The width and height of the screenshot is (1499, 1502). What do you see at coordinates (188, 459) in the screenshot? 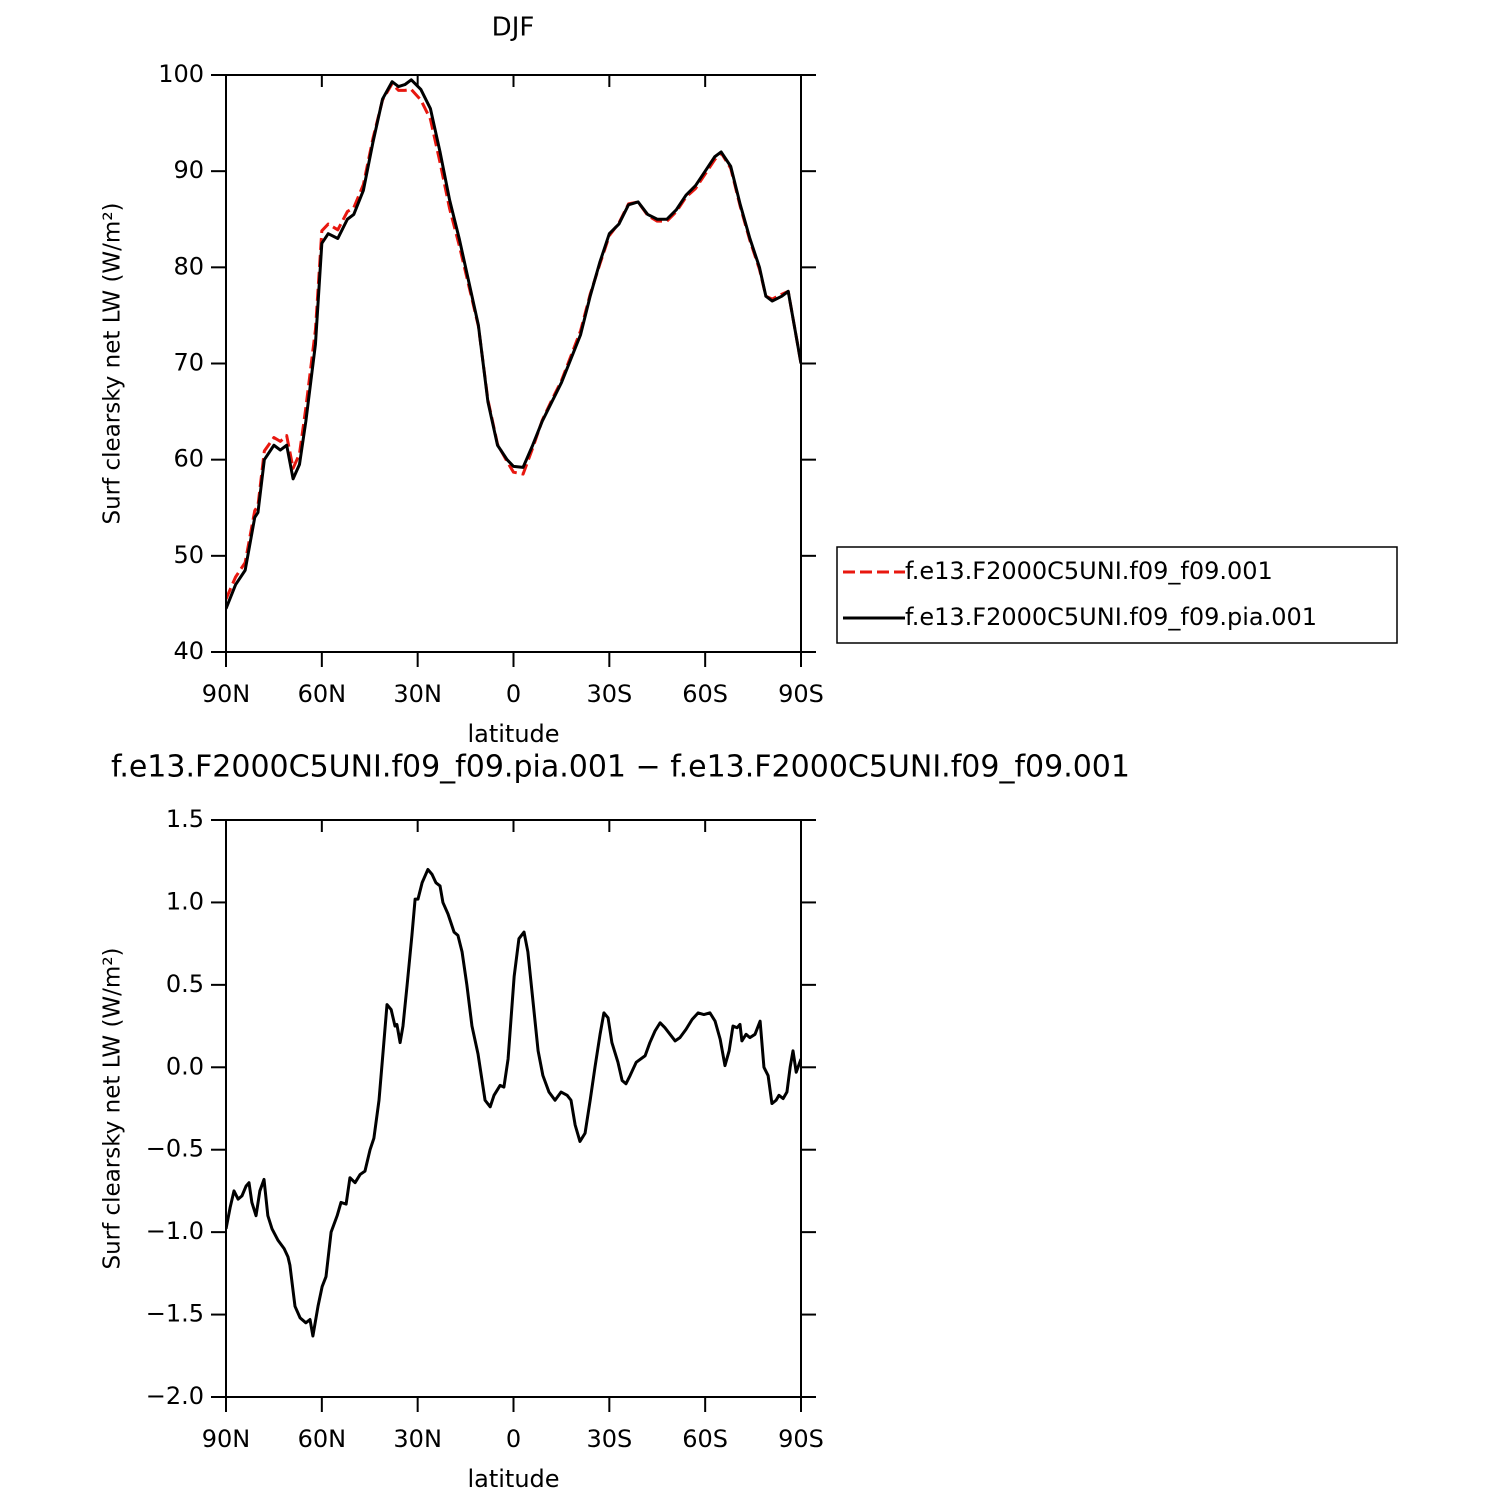
I see `y-tick-label: 60` at bounding box center [188, 459].